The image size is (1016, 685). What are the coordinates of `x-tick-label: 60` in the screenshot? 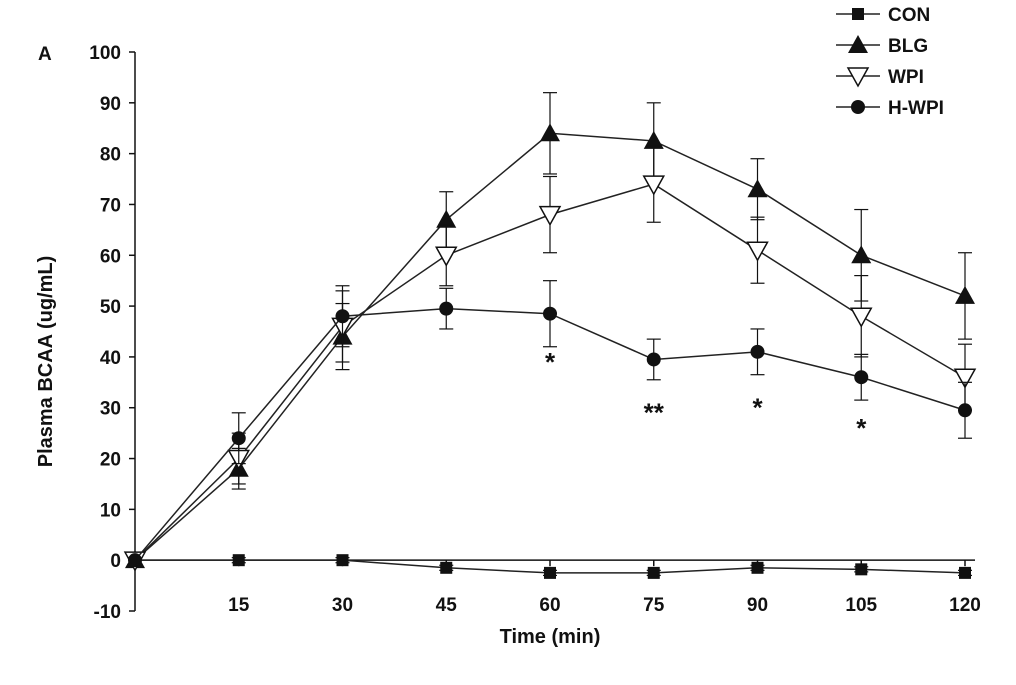 It's located at (549, 605).